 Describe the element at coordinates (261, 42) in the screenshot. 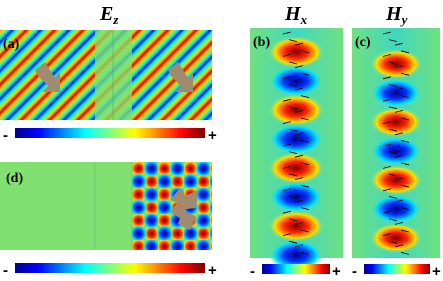

I see `panel-label: (b)` at that location.